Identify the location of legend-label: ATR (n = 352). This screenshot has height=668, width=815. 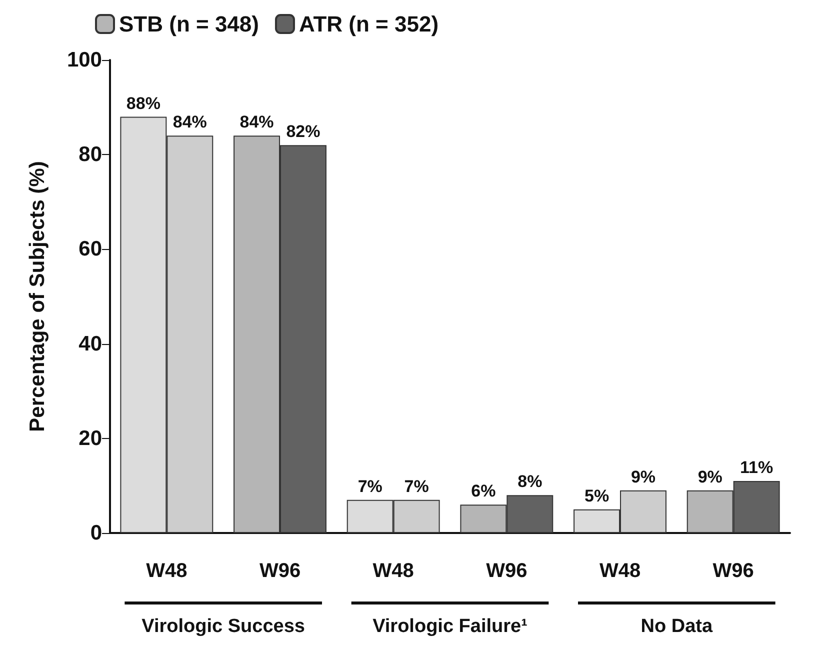
(368, 24).